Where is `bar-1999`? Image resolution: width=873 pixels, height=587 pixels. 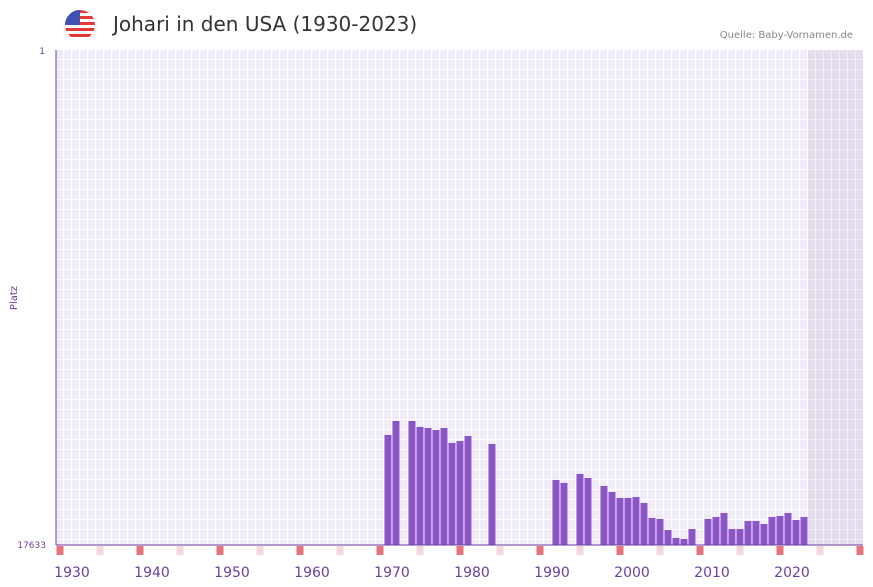 bar-1999 is located at coordinates (628, 521).